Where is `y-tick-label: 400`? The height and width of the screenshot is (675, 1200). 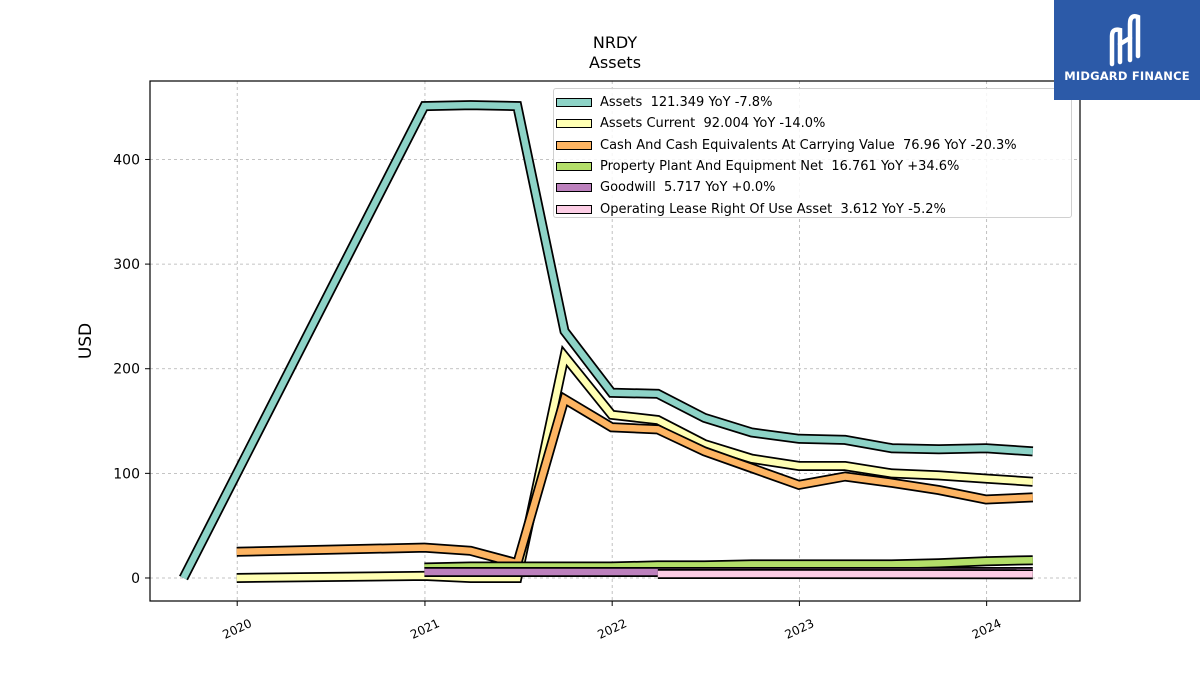 y-tick-label: 400 is located at coordinates (126, 160).